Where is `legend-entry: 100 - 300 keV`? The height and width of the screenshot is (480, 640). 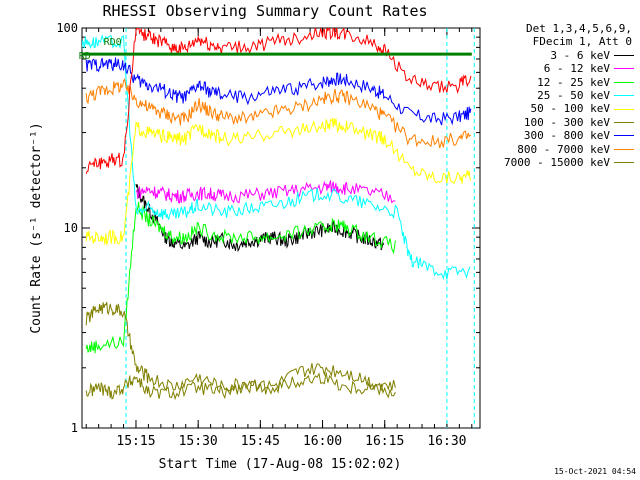
legend-entry: 100 - 300 keV is located at coordinates (562, 122).